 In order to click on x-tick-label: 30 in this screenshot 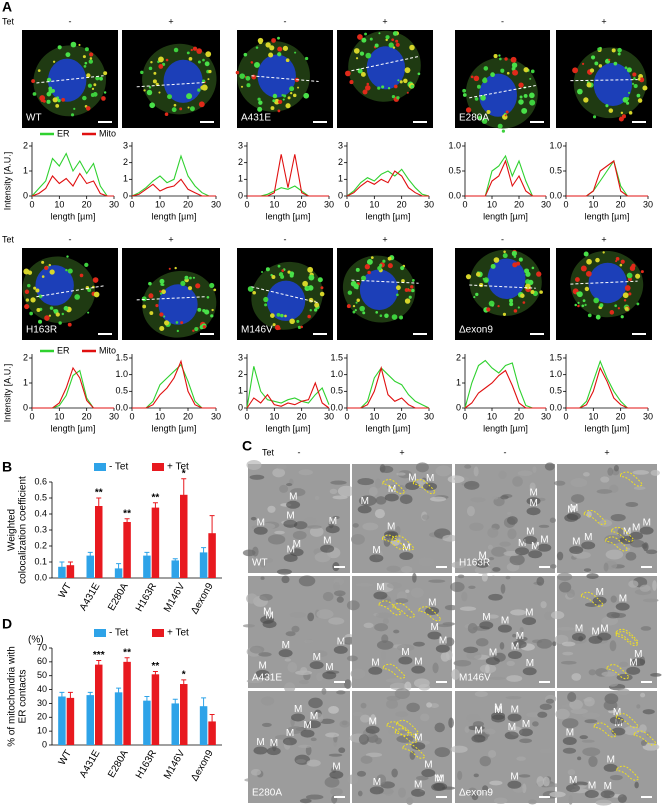, I will do `click(329, 204)`.